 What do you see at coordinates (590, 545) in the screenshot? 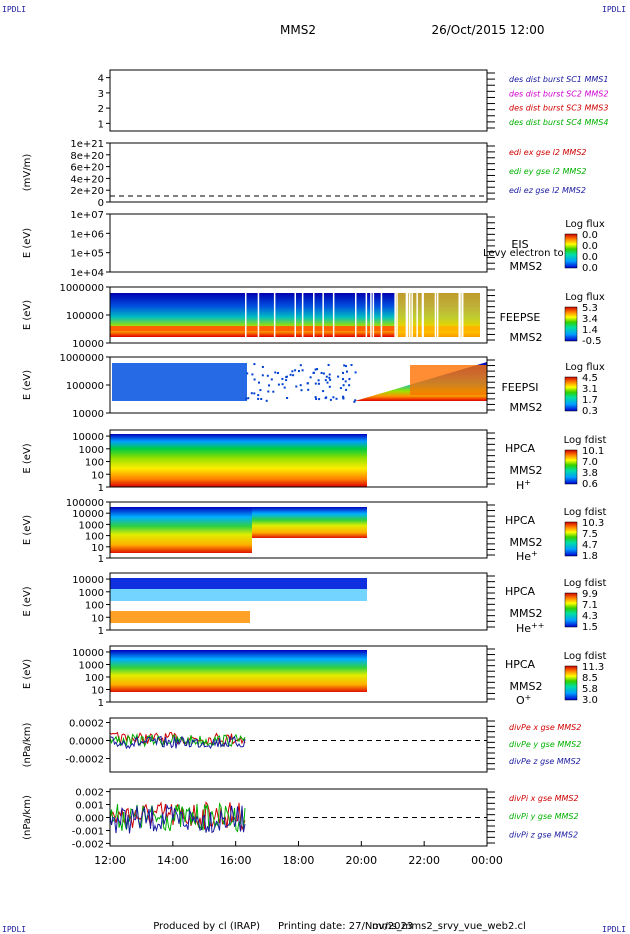
I see `colorbar-tick-label: 4.7` at bounding box center [590, 545].